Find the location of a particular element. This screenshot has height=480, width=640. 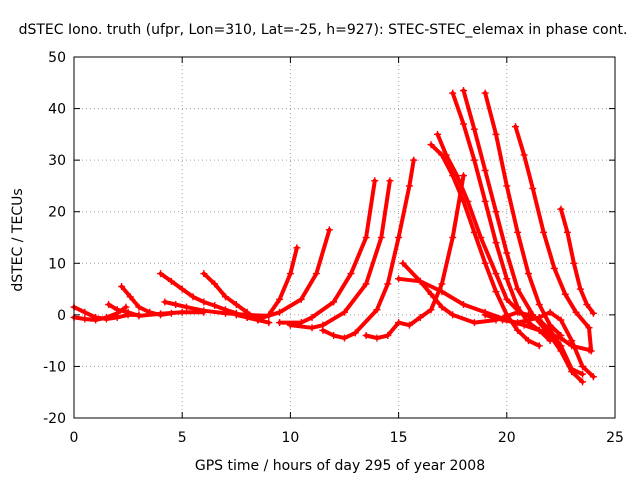

x-tick-label: 5 is located at coordinates (182, 438).